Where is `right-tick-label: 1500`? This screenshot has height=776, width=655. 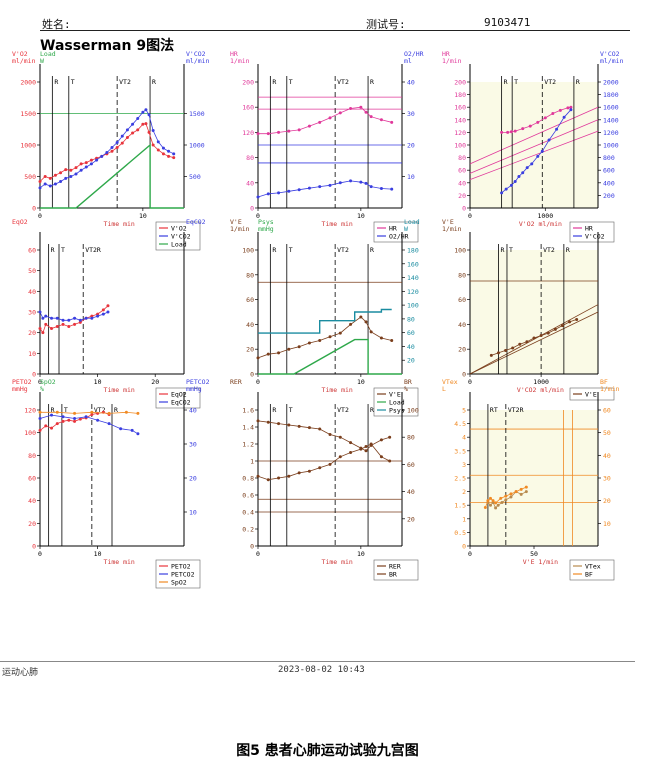 right-tick-label: 1500 is located at coordinates (197, 114).